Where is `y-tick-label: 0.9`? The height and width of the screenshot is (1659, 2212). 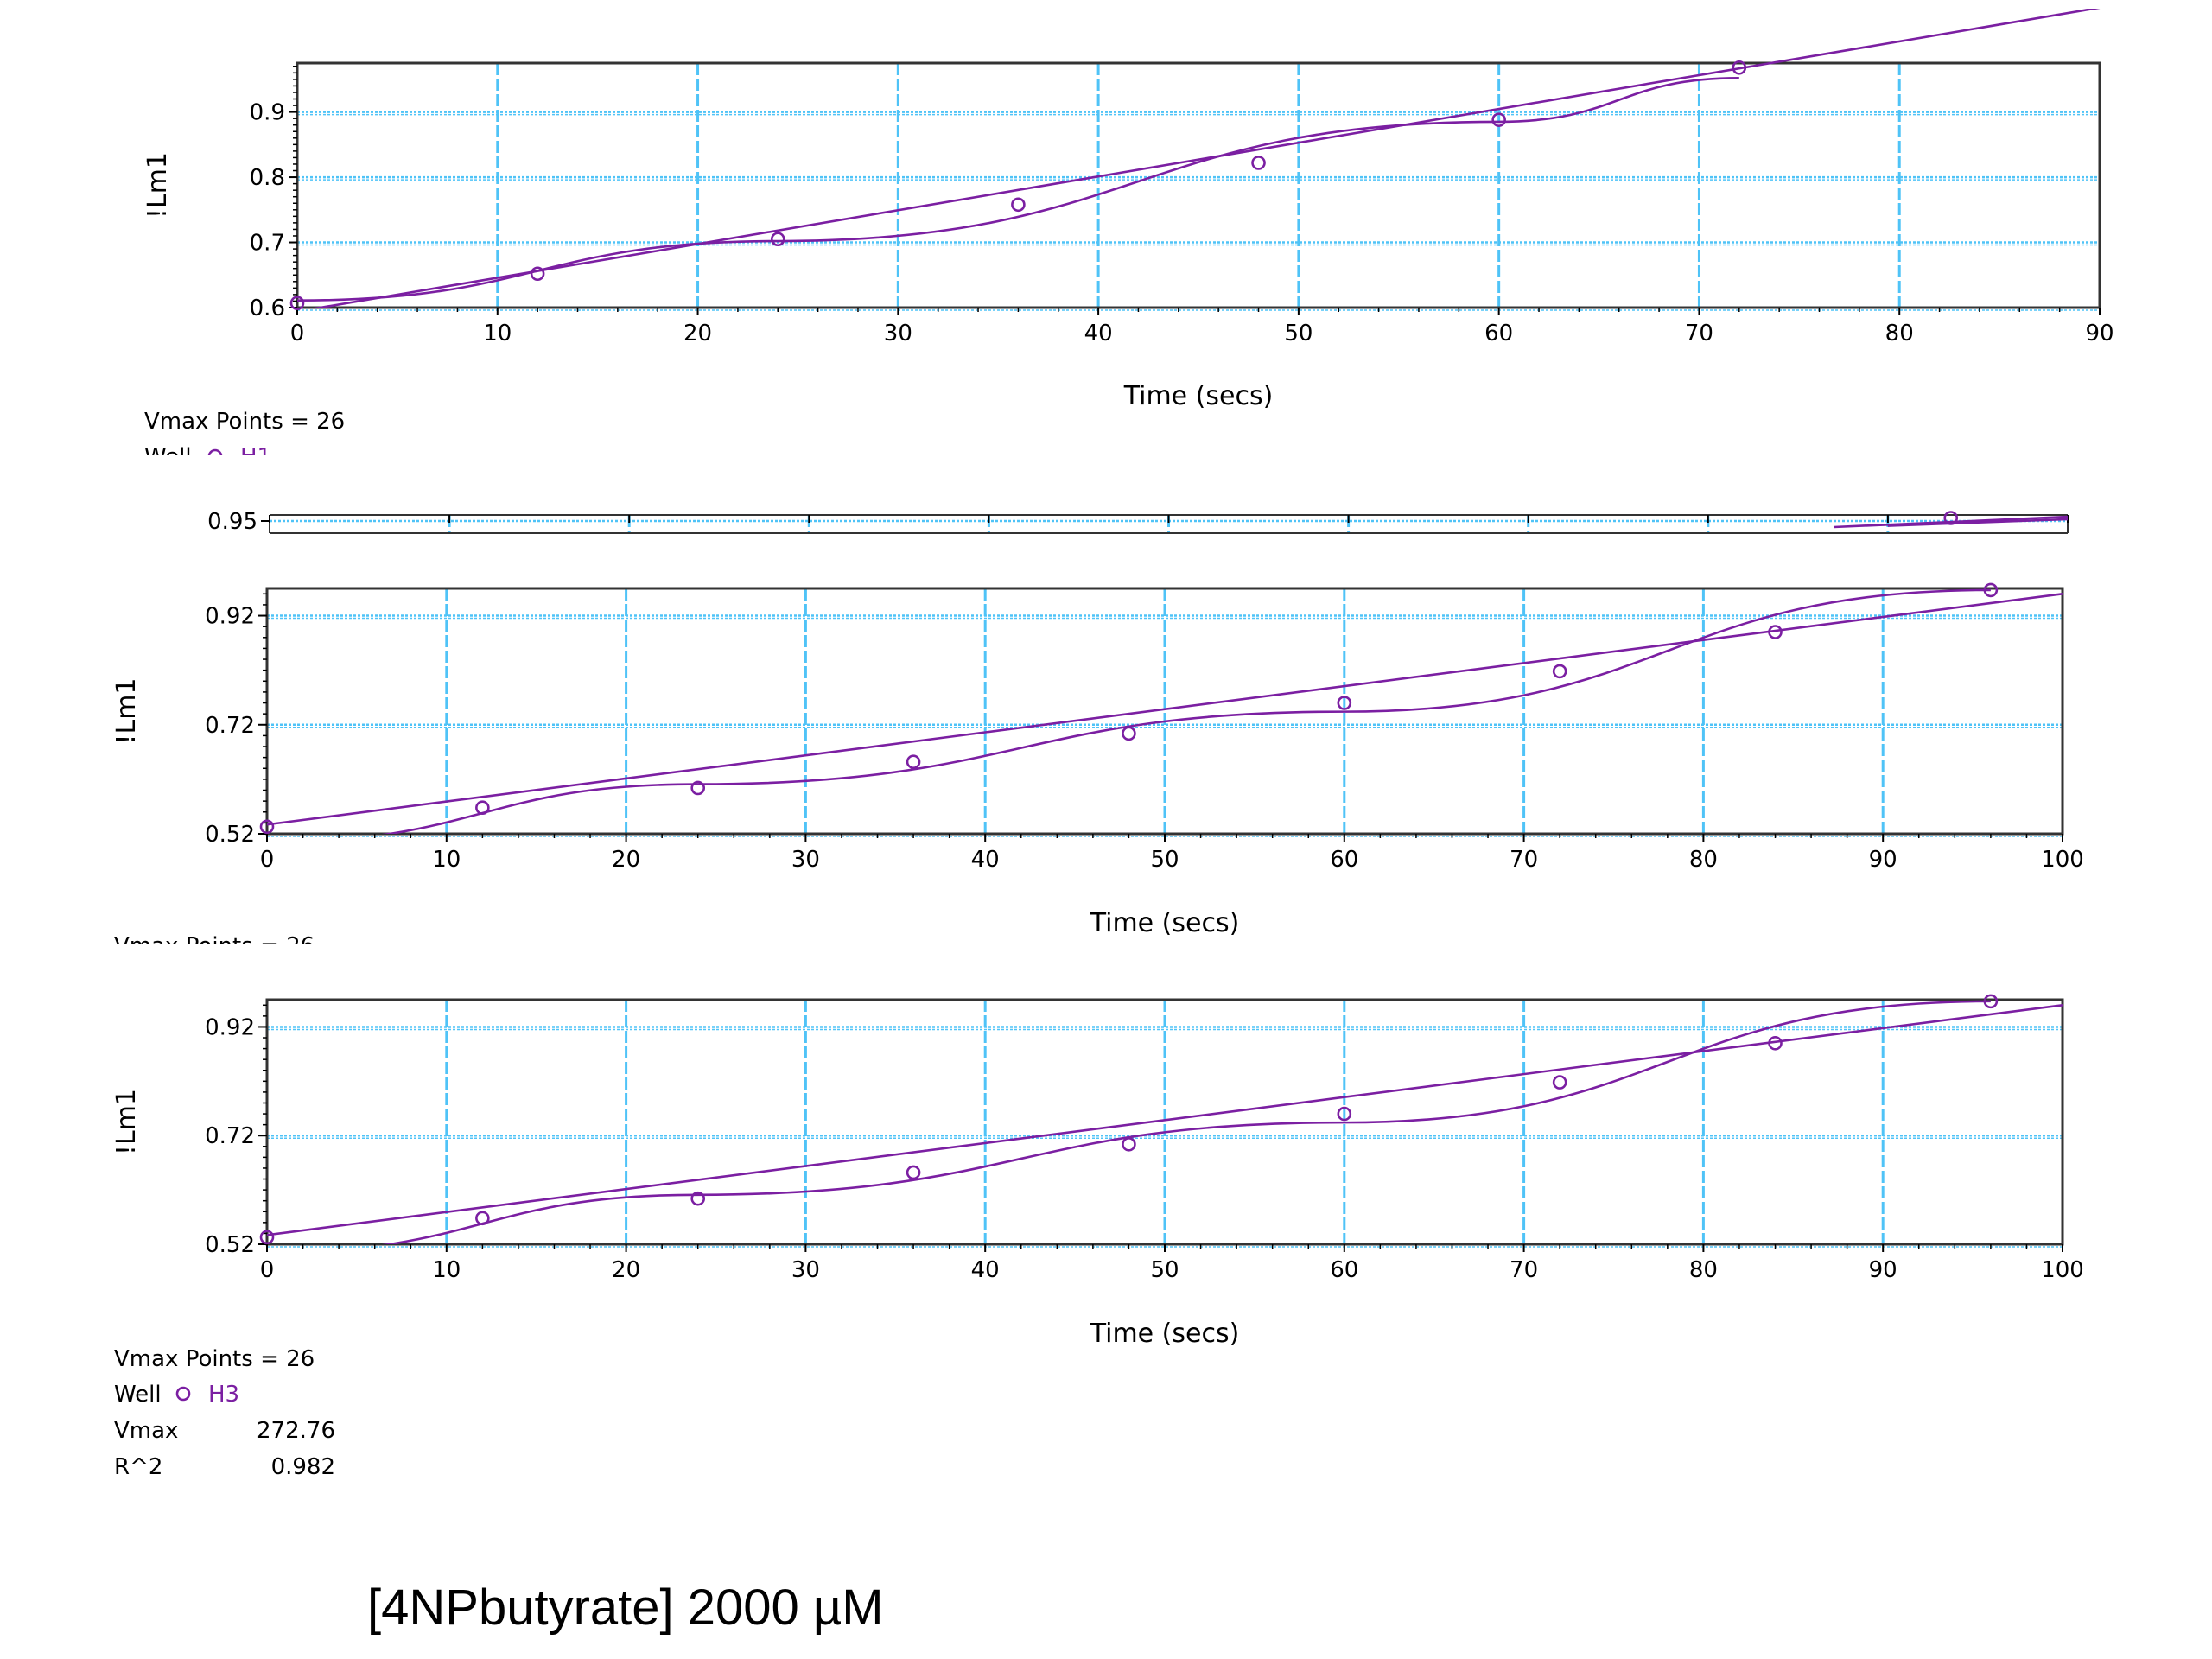 y-tick-label: 0.9 is located at coordinates (267, 113).